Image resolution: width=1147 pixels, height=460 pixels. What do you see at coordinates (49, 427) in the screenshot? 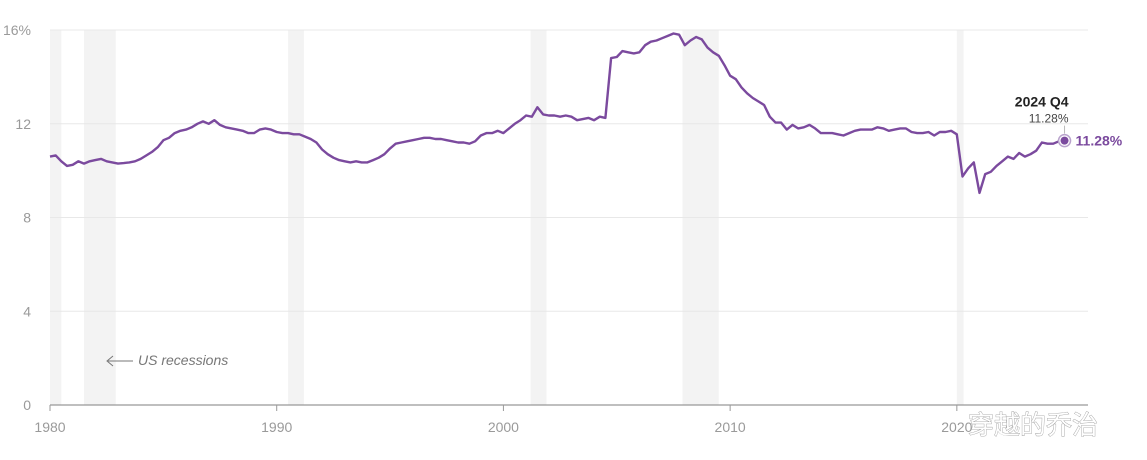
I see `x-tick-label: 1980` at bounding box center [49, 427].